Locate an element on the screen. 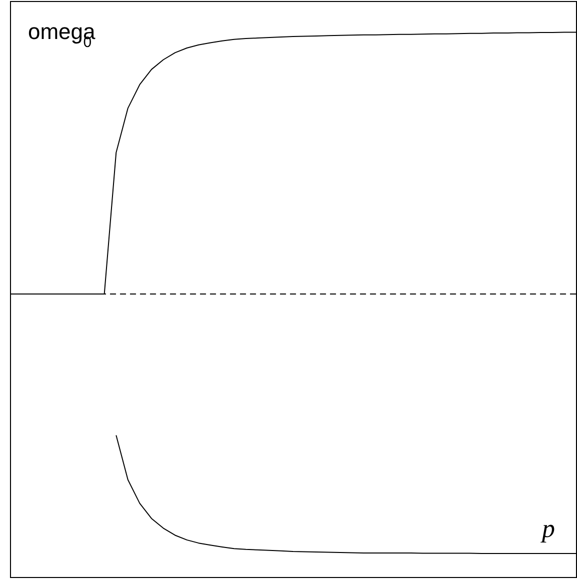  x-axis-title: p is located at coordinates (547, 528).